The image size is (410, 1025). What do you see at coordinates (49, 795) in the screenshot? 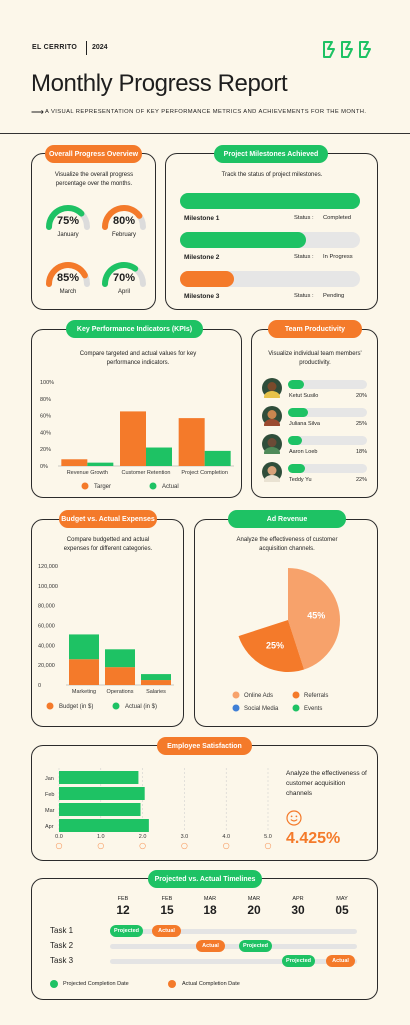
I see `y-tick-label: Feb` at bounding box center [49, 795].